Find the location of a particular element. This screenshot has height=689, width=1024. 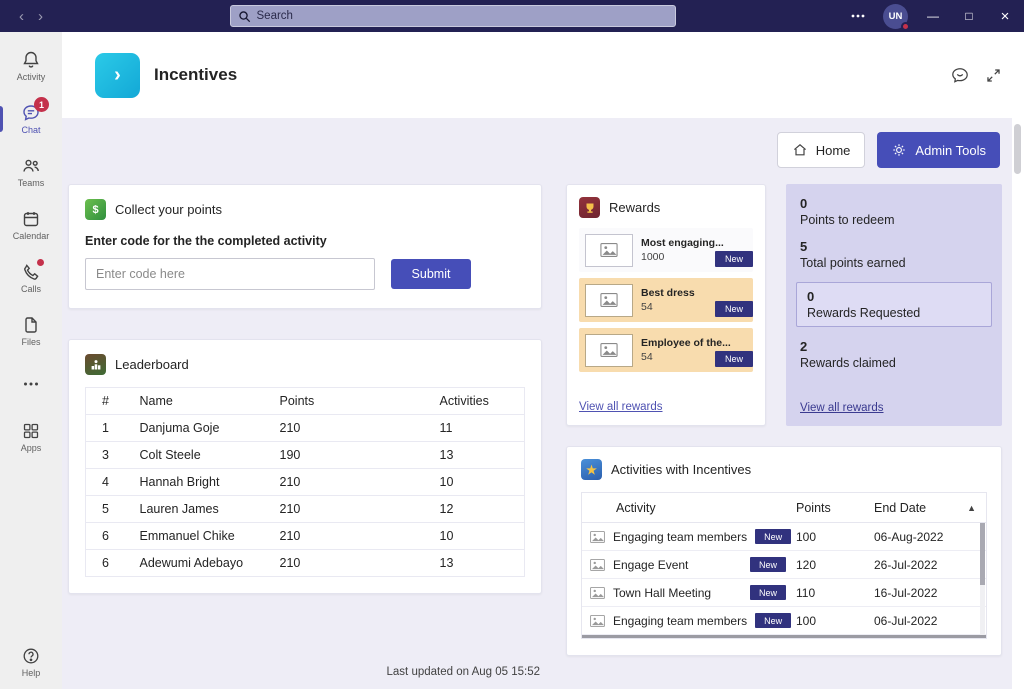

sidebar-item-teams: Teams is located at coordinates (31, 172).